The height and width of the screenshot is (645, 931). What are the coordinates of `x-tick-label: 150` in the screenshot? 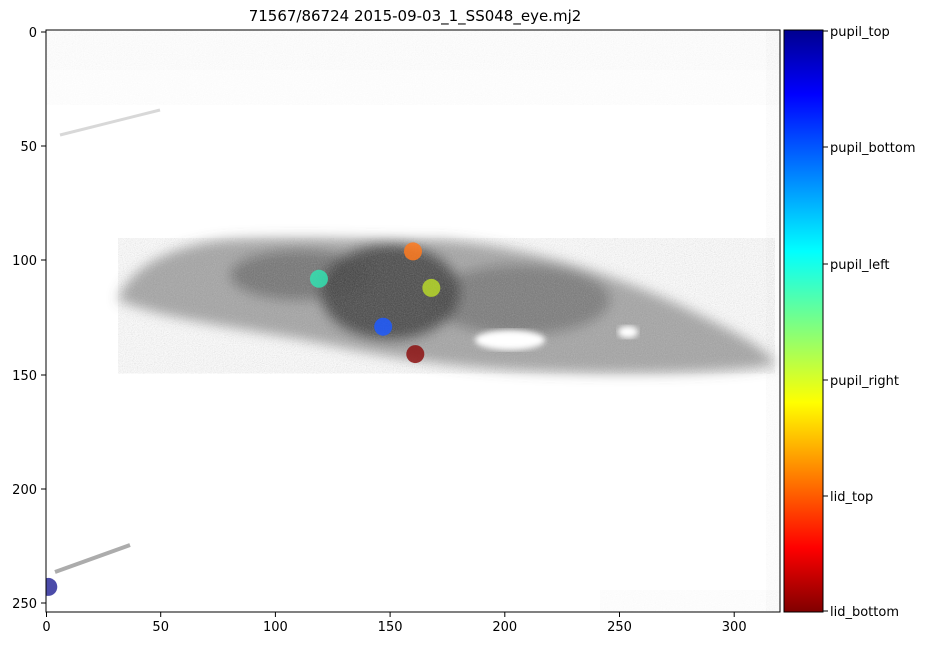 It's located at (390, 627).